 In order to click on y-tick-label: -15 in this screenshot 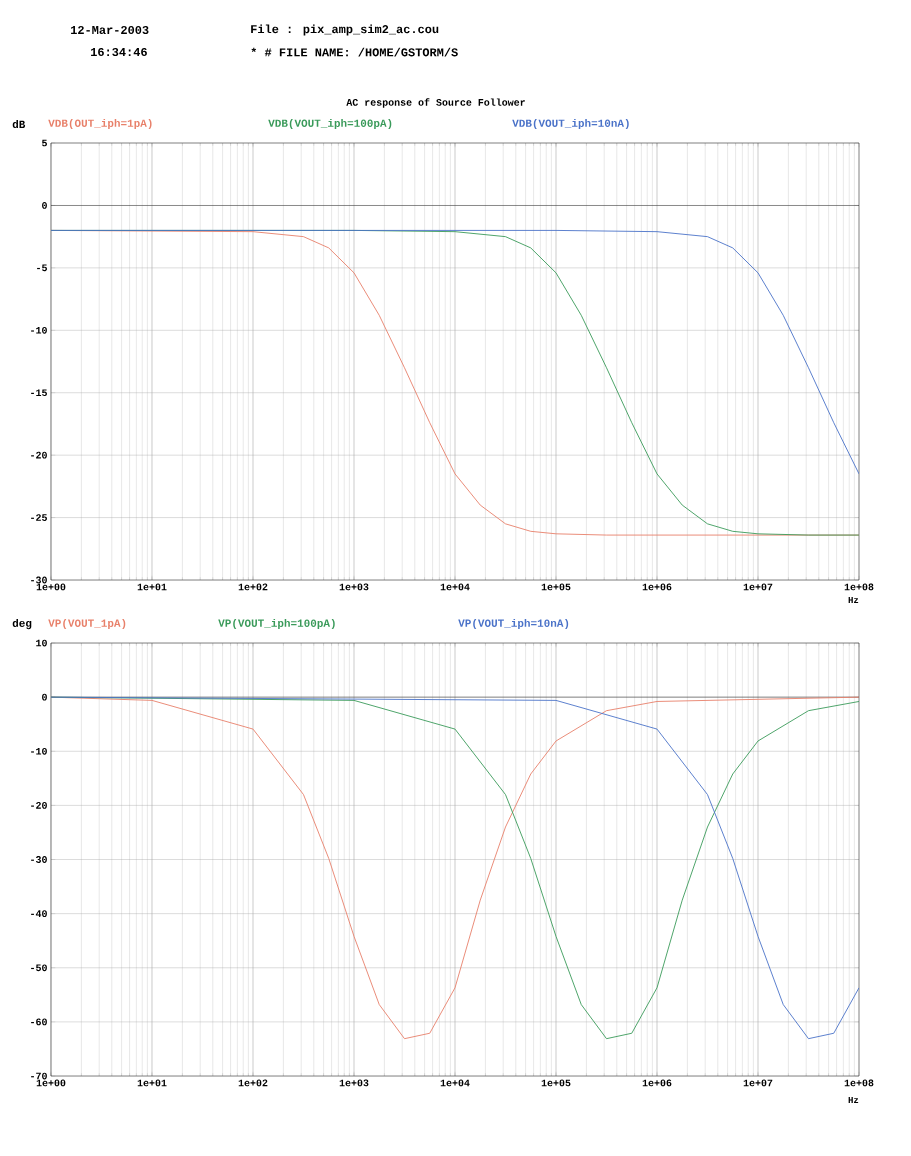, I will do `click(39, 393)`.